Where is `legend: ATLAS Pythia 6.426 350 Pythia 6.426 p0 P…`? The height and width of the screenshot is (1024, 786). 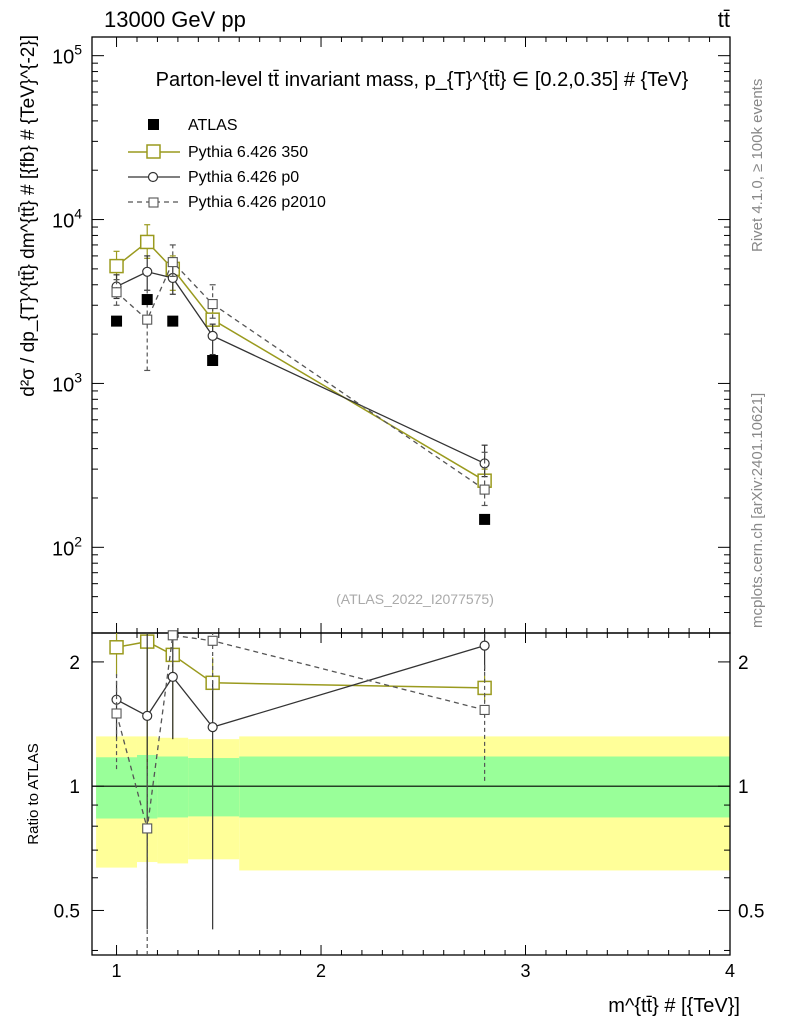
legend: ATLAS Pythia 6.426 350 Pythia 6.426 p0 P… is located at coordinates (227, 164).